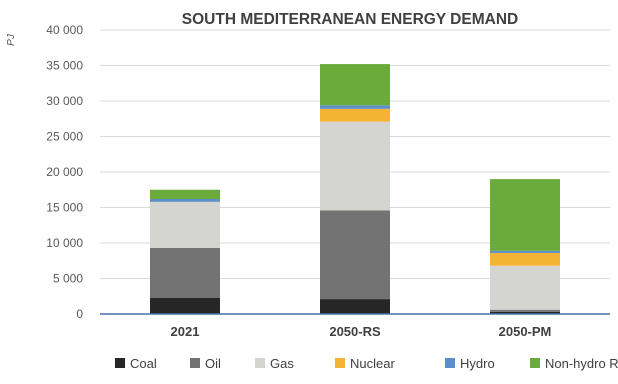 This screenshot has width=618, height=384. I want to click on legend: Coal Oil Gas Nuclear Hydro Non-hydro RES, so click(366, 363).